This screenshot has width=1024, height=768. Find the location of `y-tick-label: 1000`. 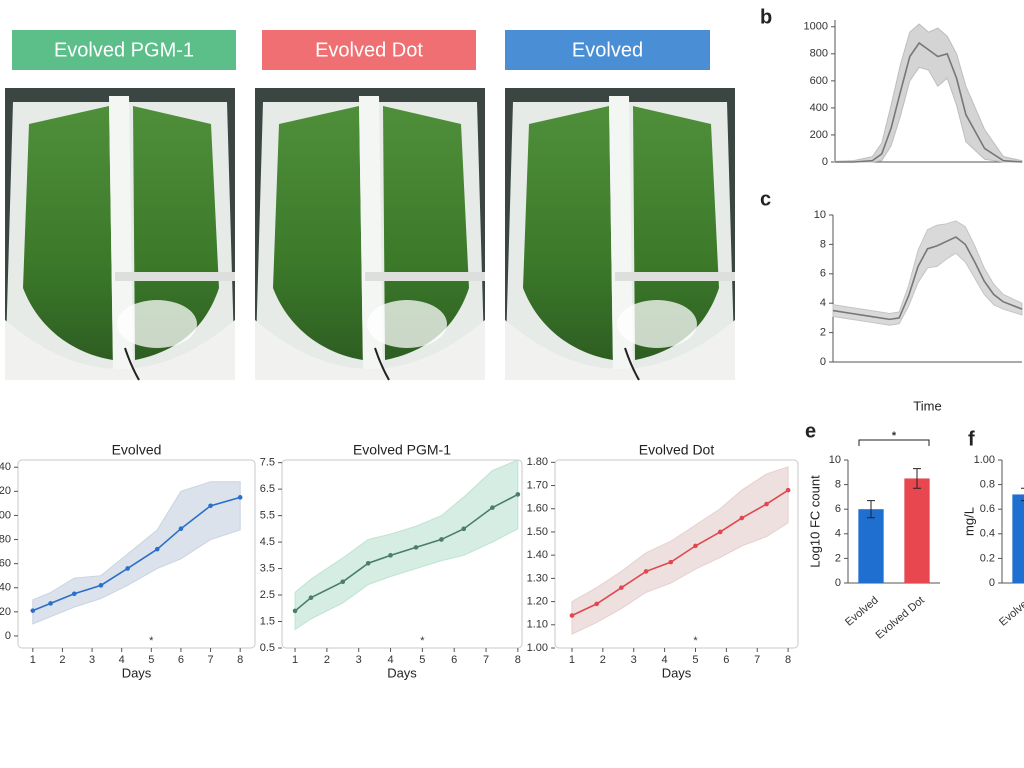

y-tick-label: 1000 is located at coordinates (816, 27).